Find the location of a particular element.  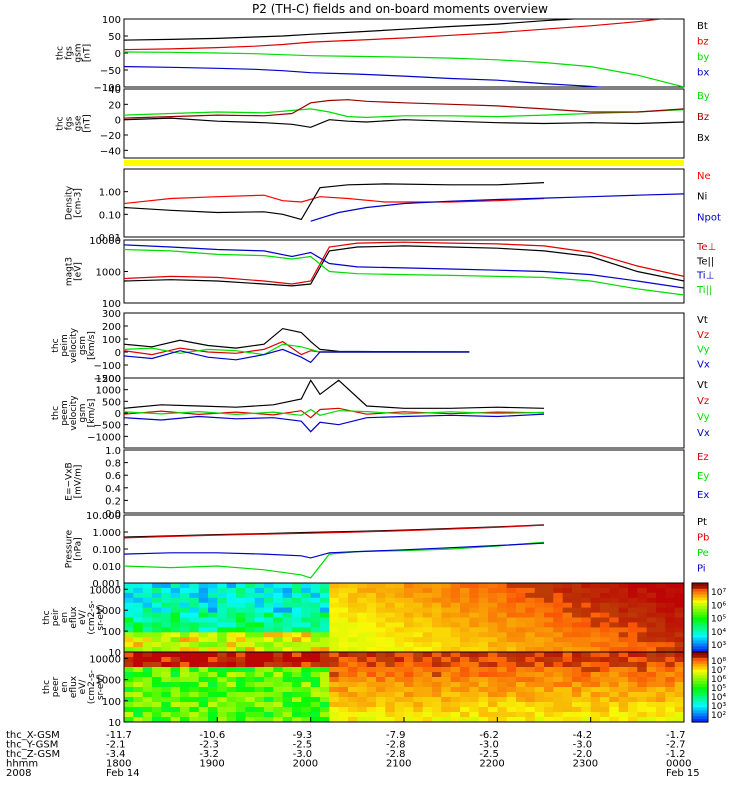

colorbar-tick-label: 10⁶ is located at coordinates (718, 680).